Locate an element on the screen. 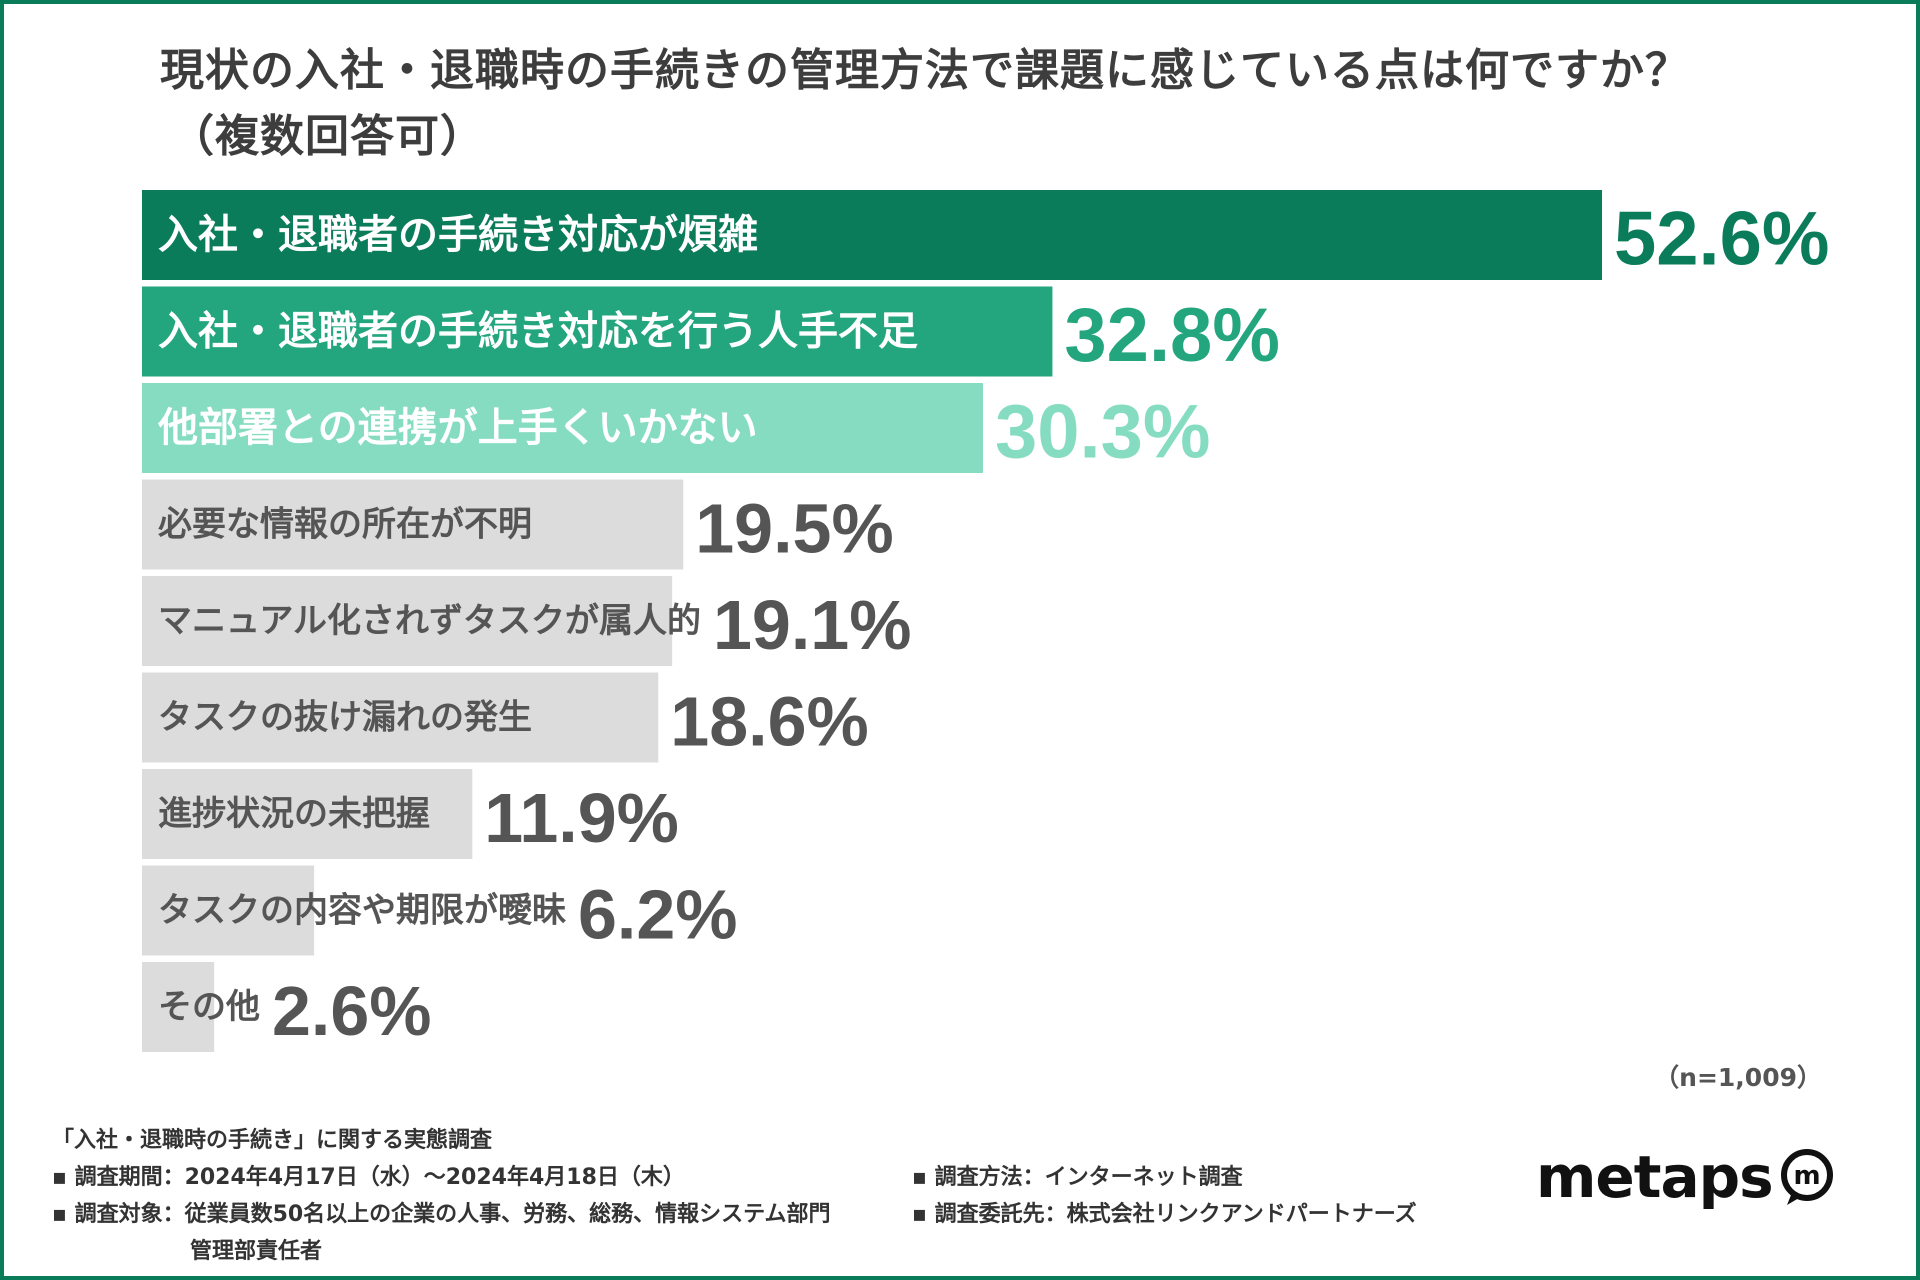 This screenshot has width=1920, height=1280. value-label-9: 2.6% is located at coordinates (352, 1011).